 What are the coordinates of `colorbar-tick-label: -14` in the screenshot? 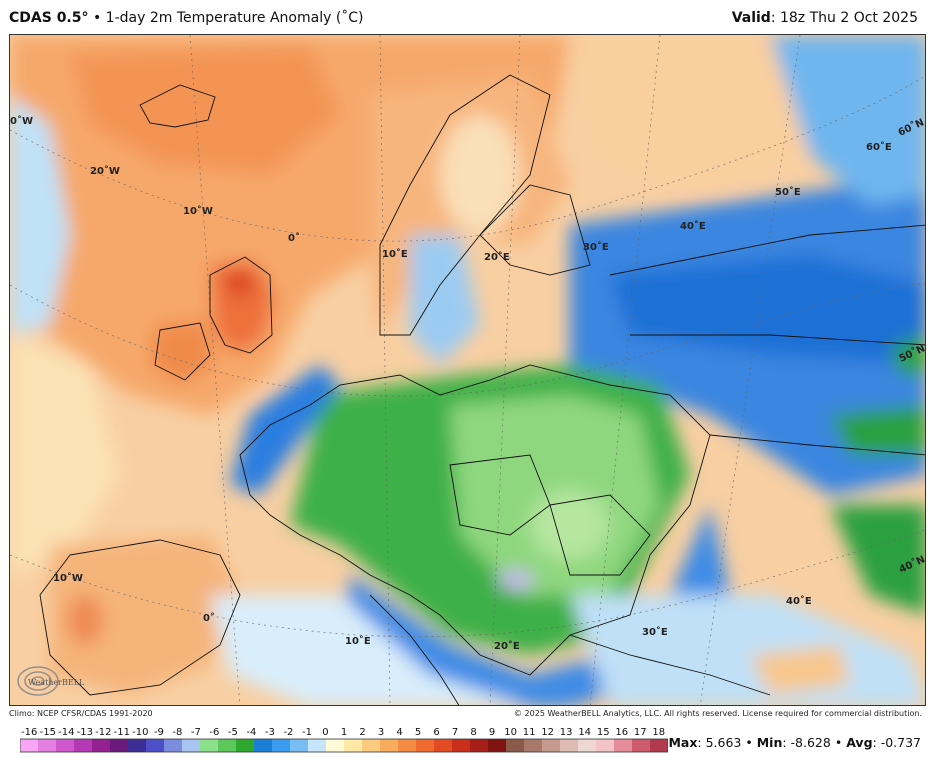 It's located at (66, 732).